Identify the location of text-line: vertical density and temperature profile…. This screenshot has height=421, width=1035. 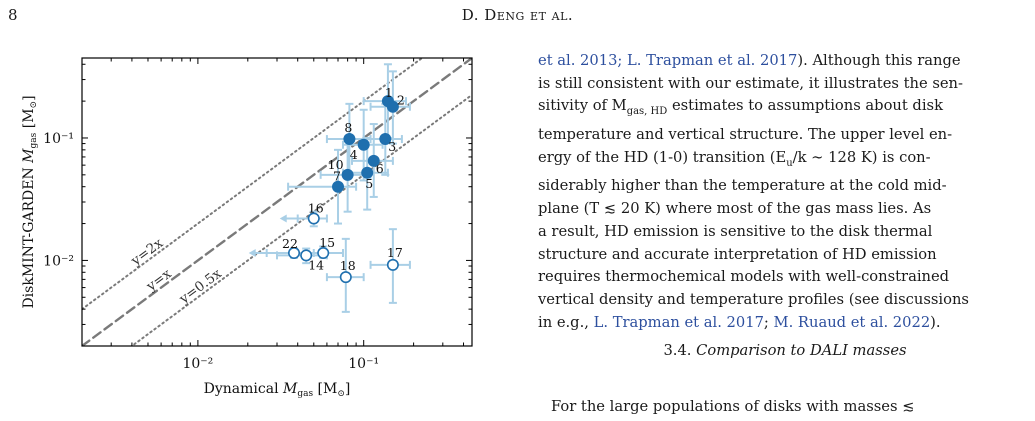
(785, 300).